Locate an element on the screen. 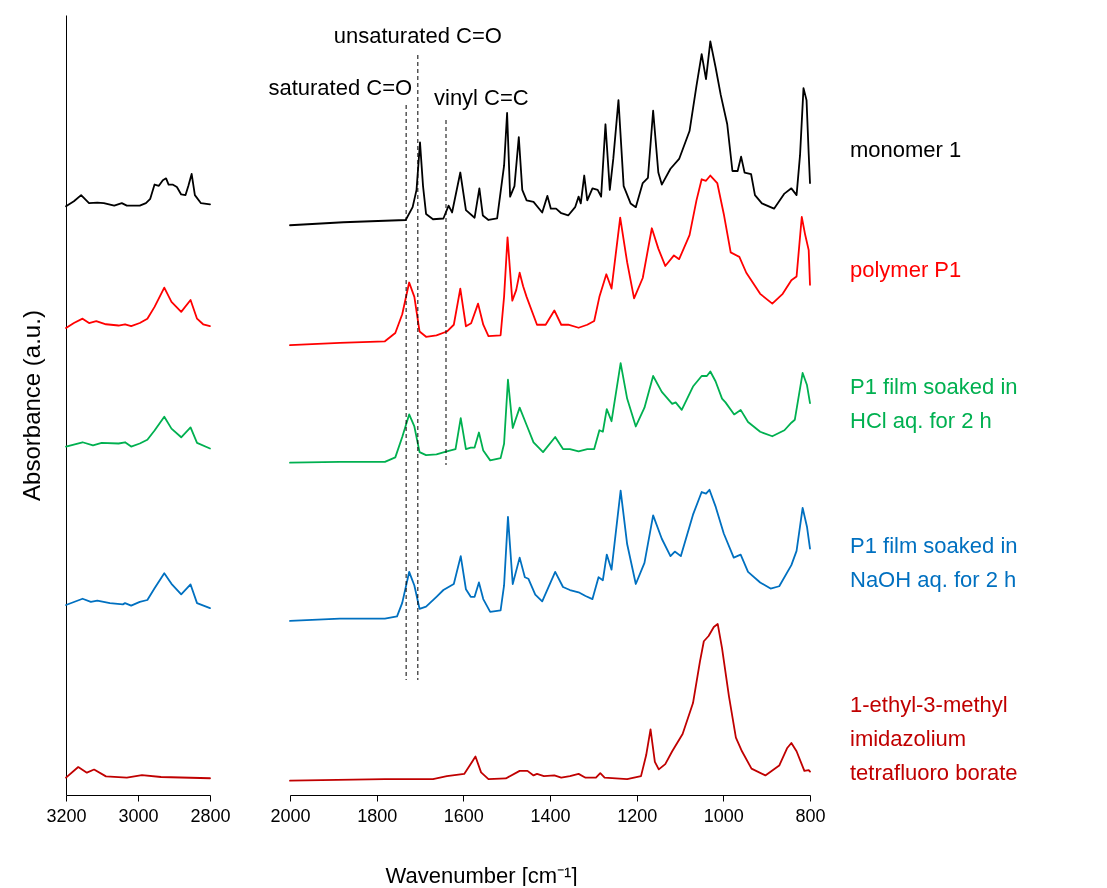 Image resolution: width=1107 pixels, height=888 pixels. x-tick-label: 2000 is located at coordinates (290, 815).